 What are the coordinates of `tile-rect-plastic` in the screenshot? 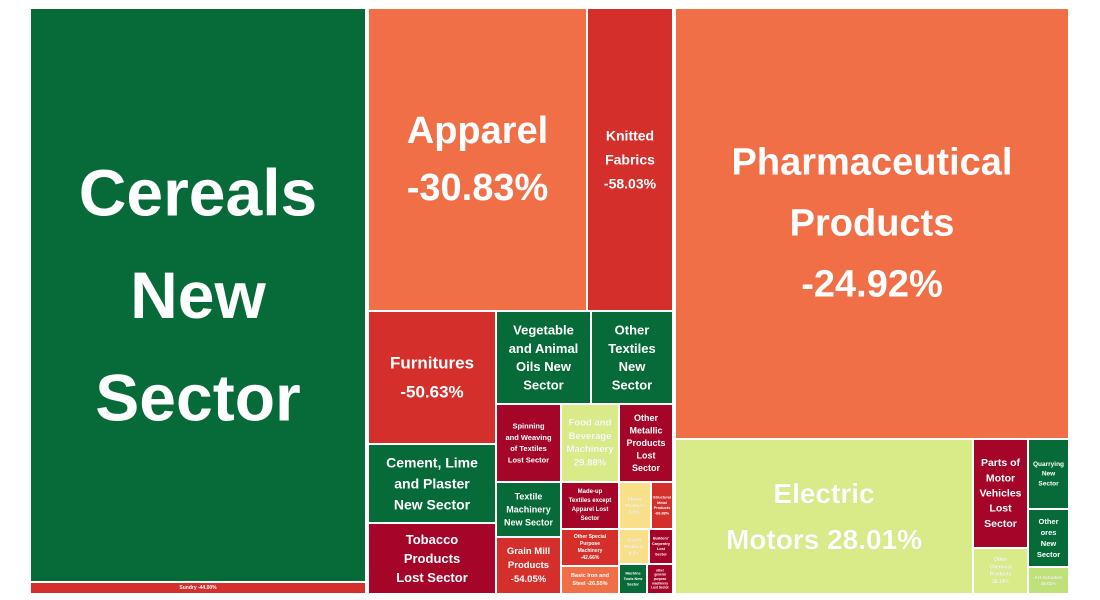 It's located at (635, 505).